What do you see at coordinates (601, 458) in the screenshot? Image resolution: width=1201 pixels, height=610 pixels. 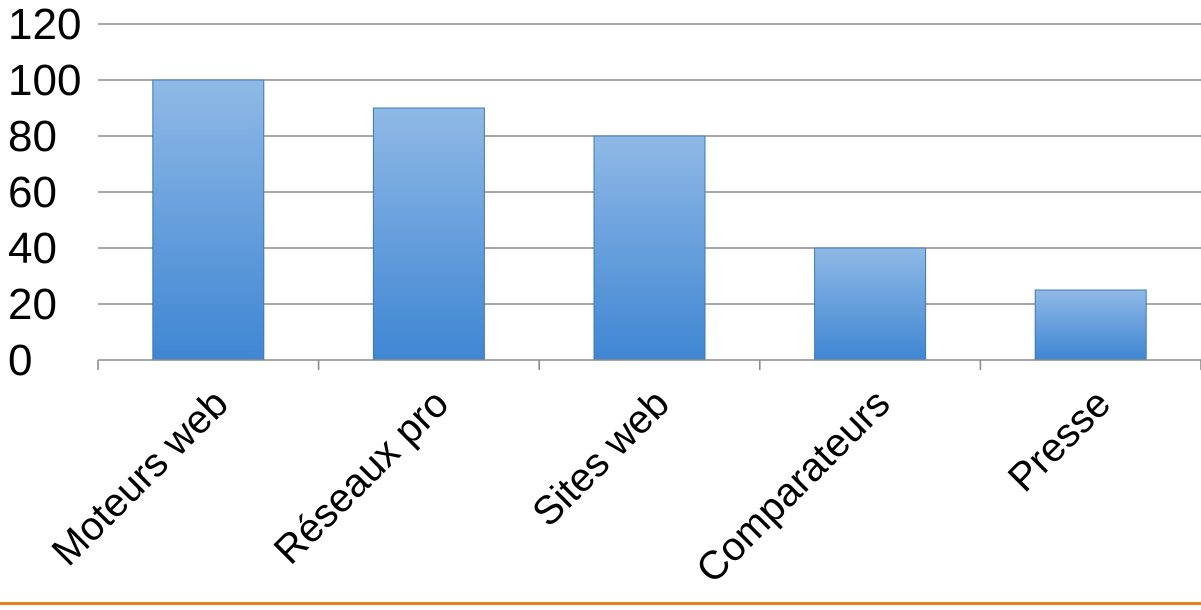 I see `x-category-label: Sites web` at bounding box center [601, 458].